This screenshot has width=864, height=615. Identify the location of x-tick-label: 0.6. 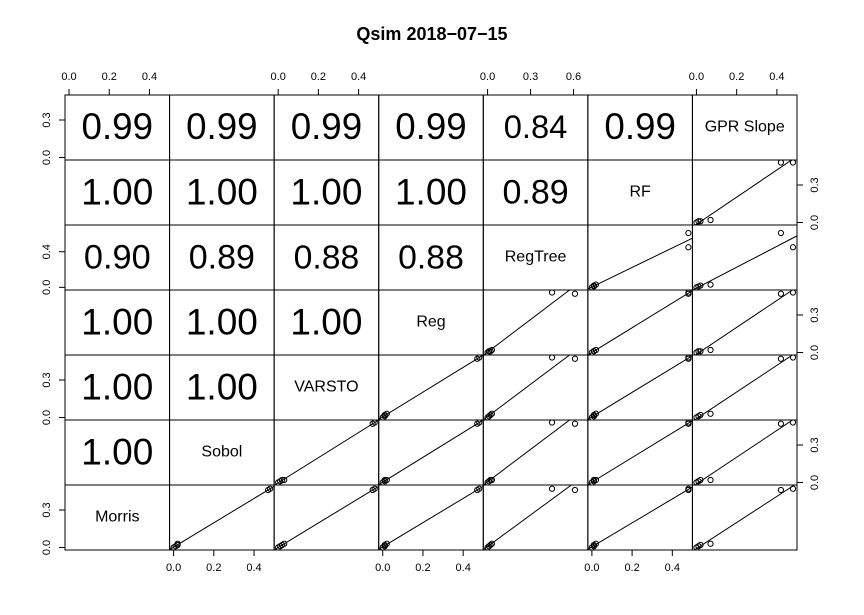
(573, 77).